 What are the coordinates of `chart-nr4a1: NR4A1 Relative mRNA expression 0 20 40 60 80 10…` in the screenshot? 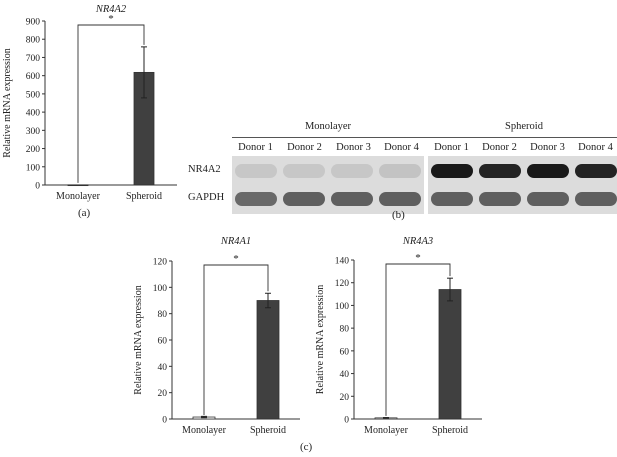 It's located at (216, 336).